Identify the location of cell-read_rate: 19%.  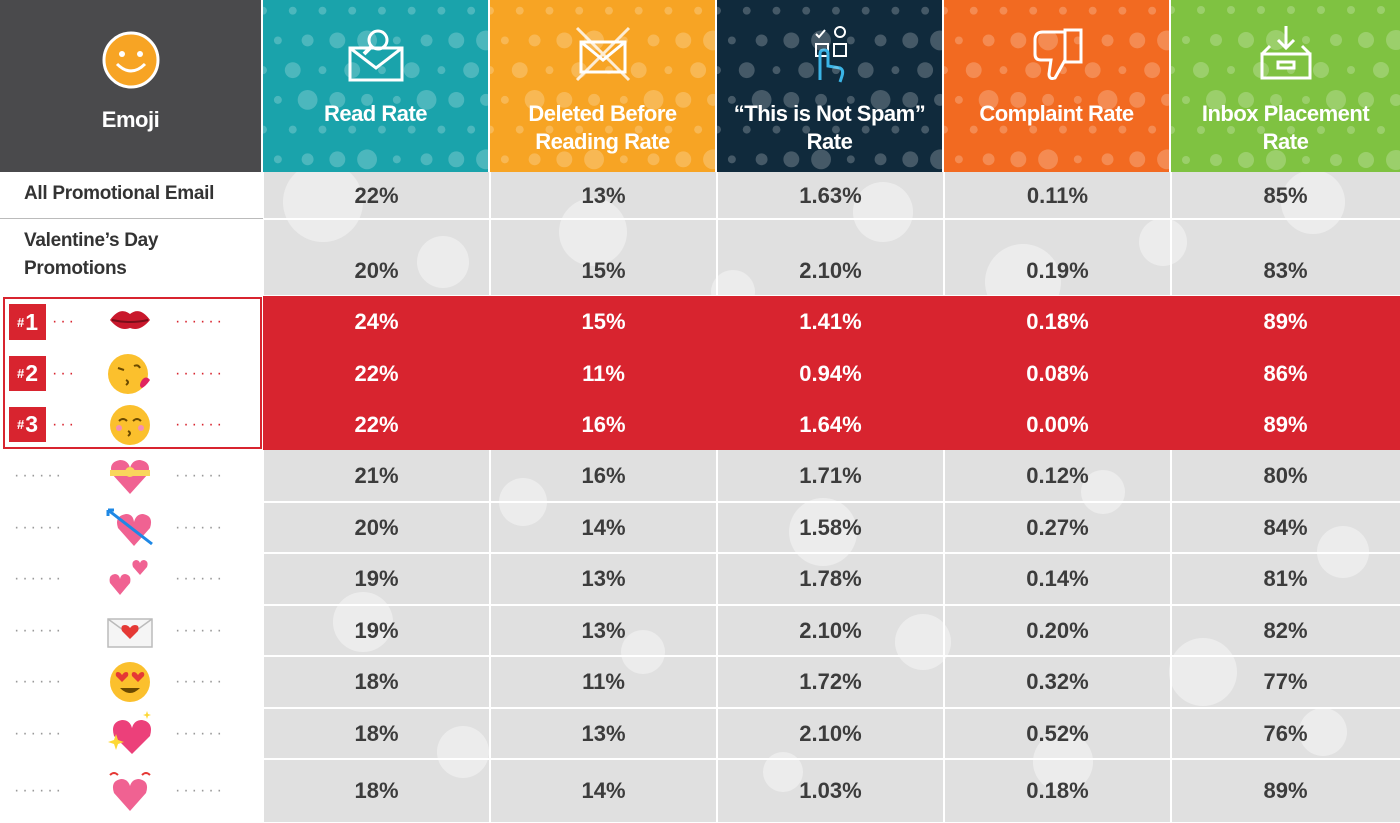
(376, 578).